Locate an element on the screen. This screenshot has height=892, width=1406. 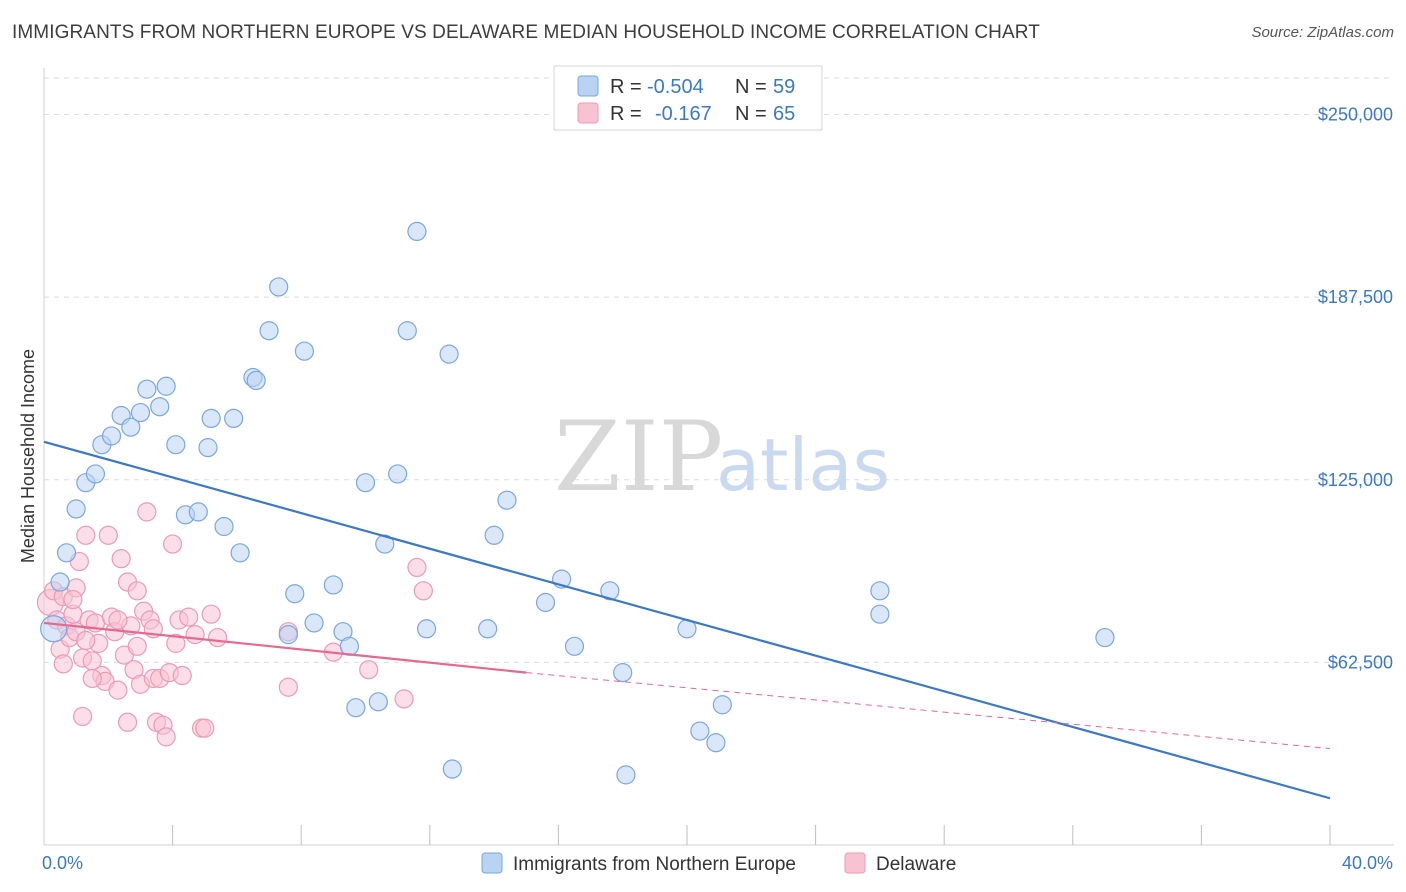
series-legend: Immigrants from Northern Europe Delaware is located at coordinates (718, 863).